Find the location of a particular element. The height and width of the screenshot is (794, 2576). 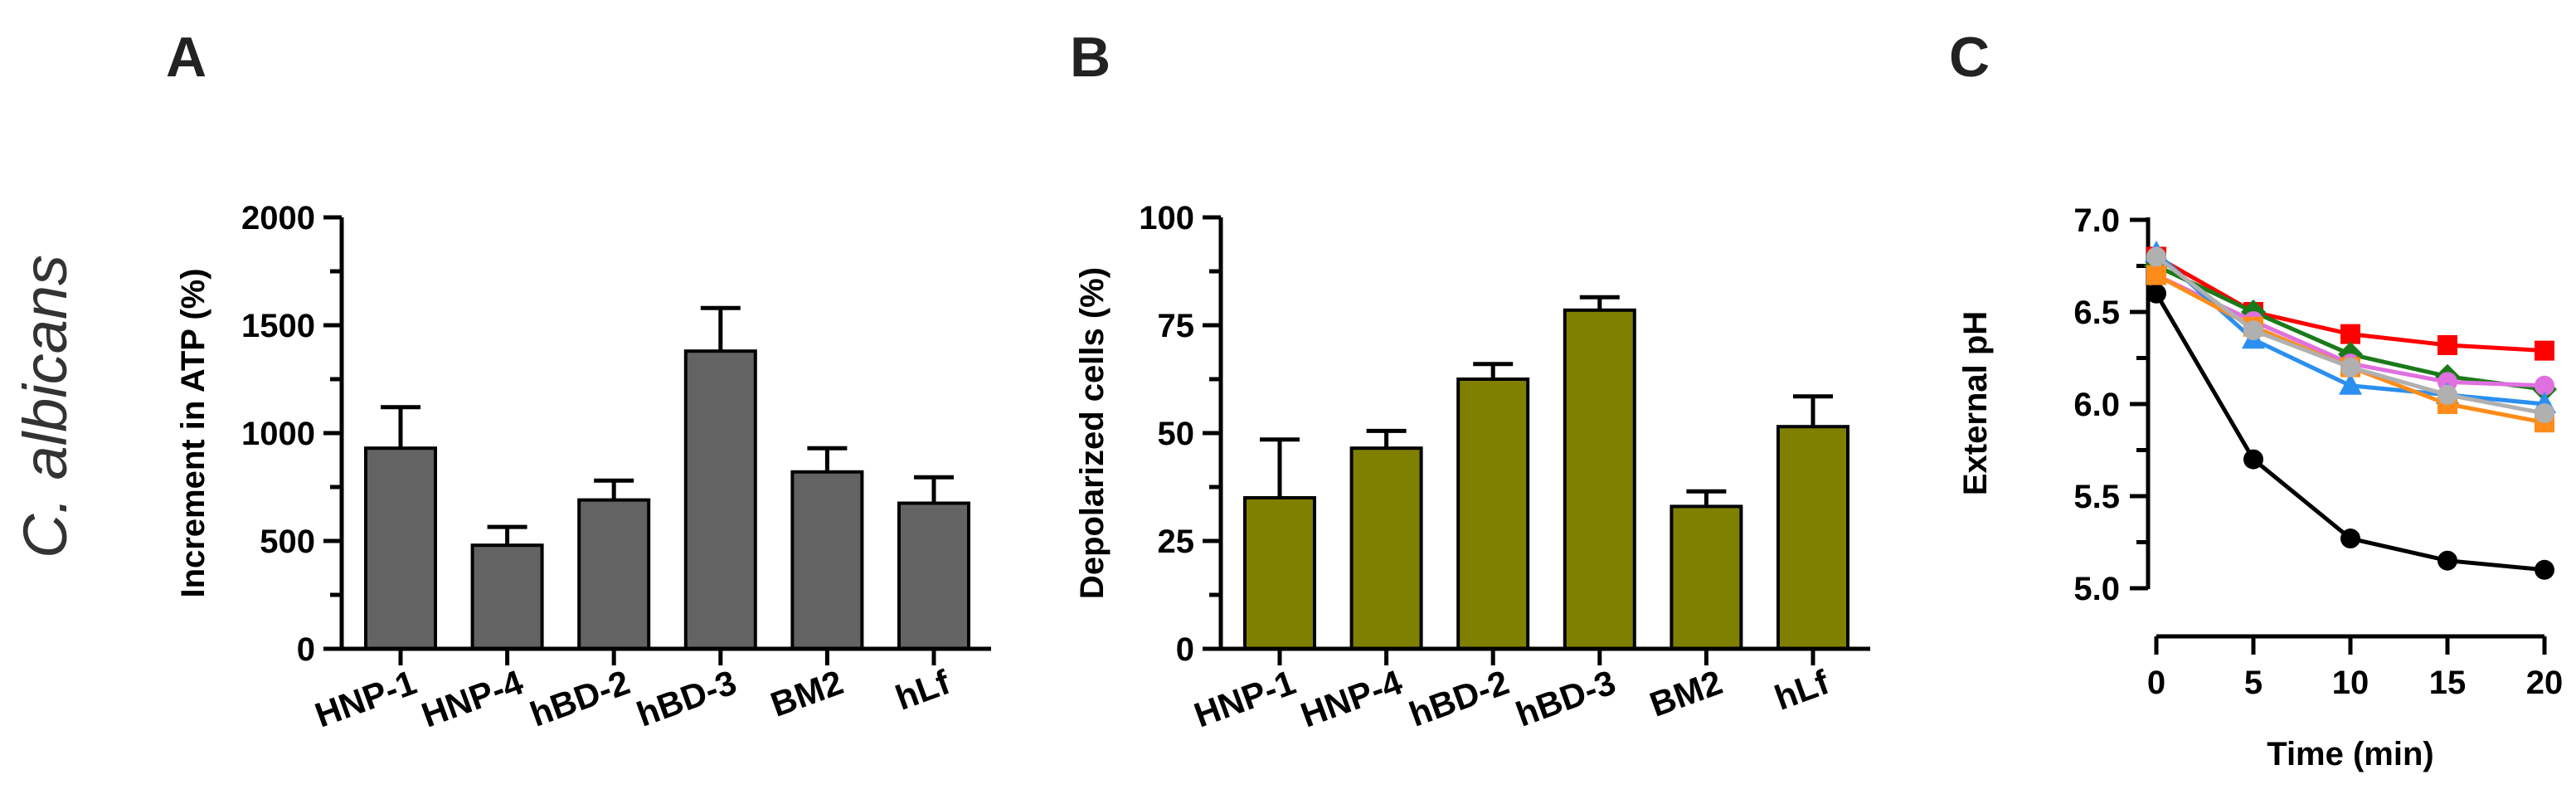

organism-label: C. albicans is located at coordinates (46, 407).